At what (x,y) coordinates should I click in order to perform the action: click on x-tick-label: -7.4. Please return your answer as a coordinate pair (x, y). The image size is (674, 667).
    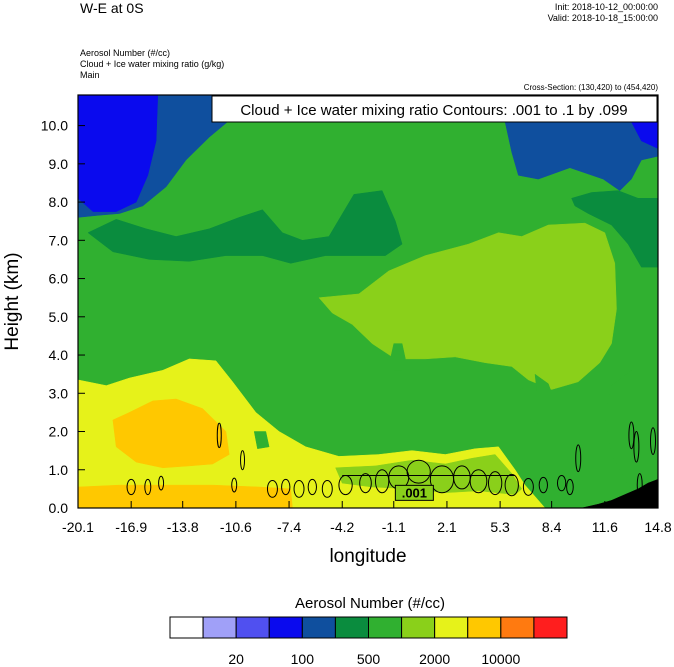
    Looking at the image, I should click on (289, 527).